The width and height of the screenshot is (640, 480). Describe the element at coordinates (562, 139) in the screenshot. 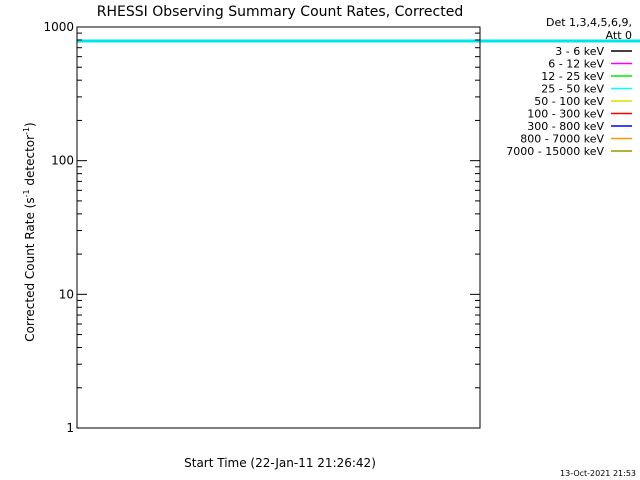

I see `legend-entry-label: 800 - 7000 keV` at that location.